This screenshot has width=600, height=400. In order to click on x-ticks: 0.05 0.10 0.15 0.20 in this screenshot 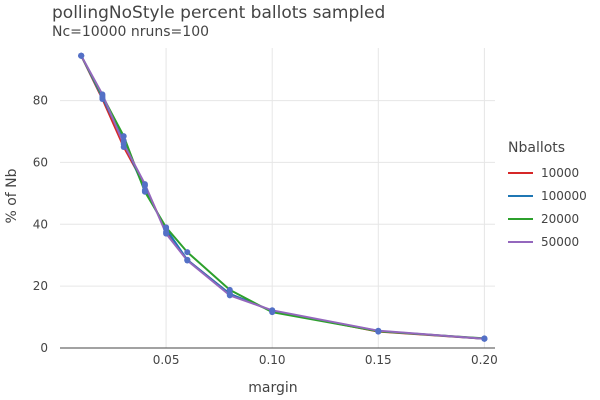, I will do `click(325, 360)`.